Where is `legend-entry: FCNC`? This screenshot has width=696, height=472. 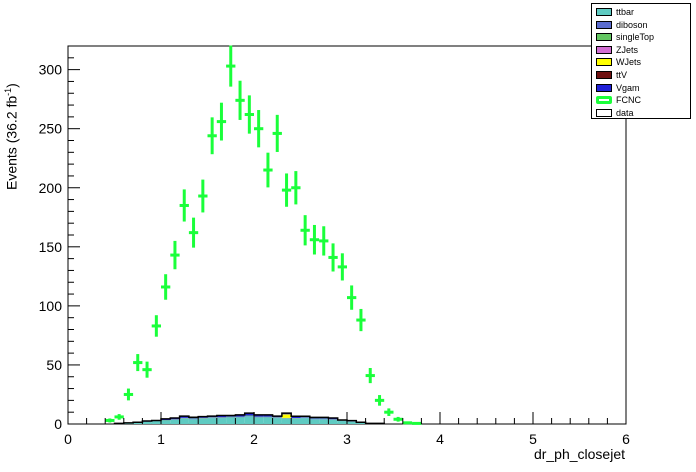 legend-entry: FCNC is located at coordinates (641, 100).